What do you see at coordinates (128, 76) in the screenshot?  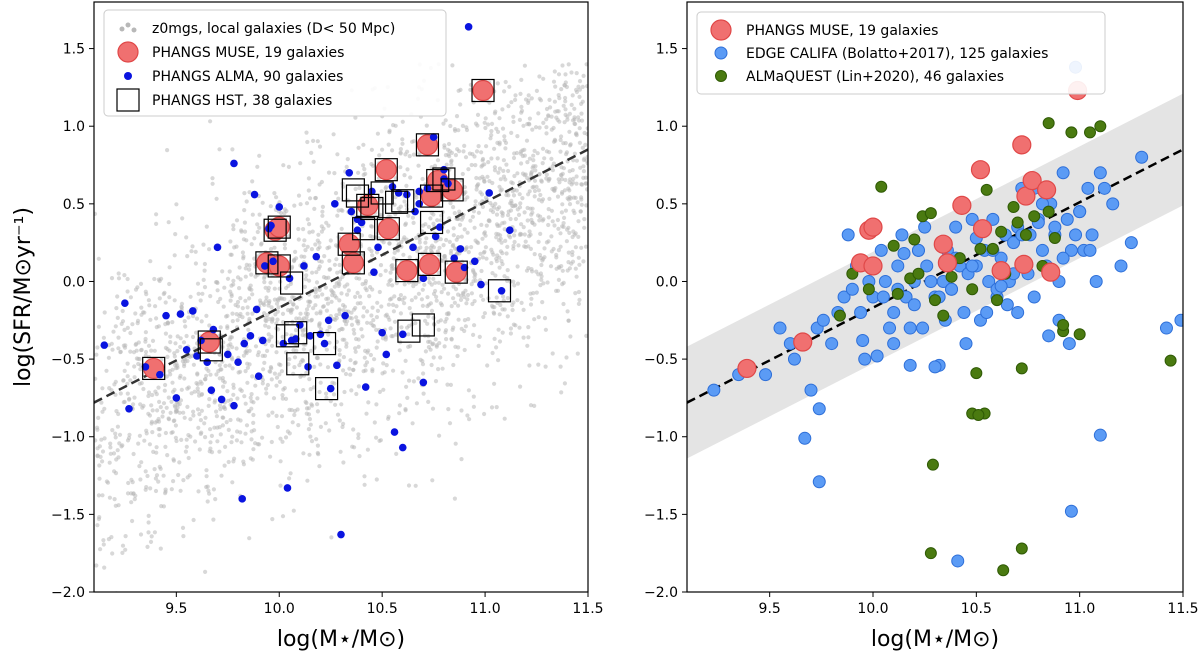 I see `legend-alma-marker` at bounding box center [128, 76].